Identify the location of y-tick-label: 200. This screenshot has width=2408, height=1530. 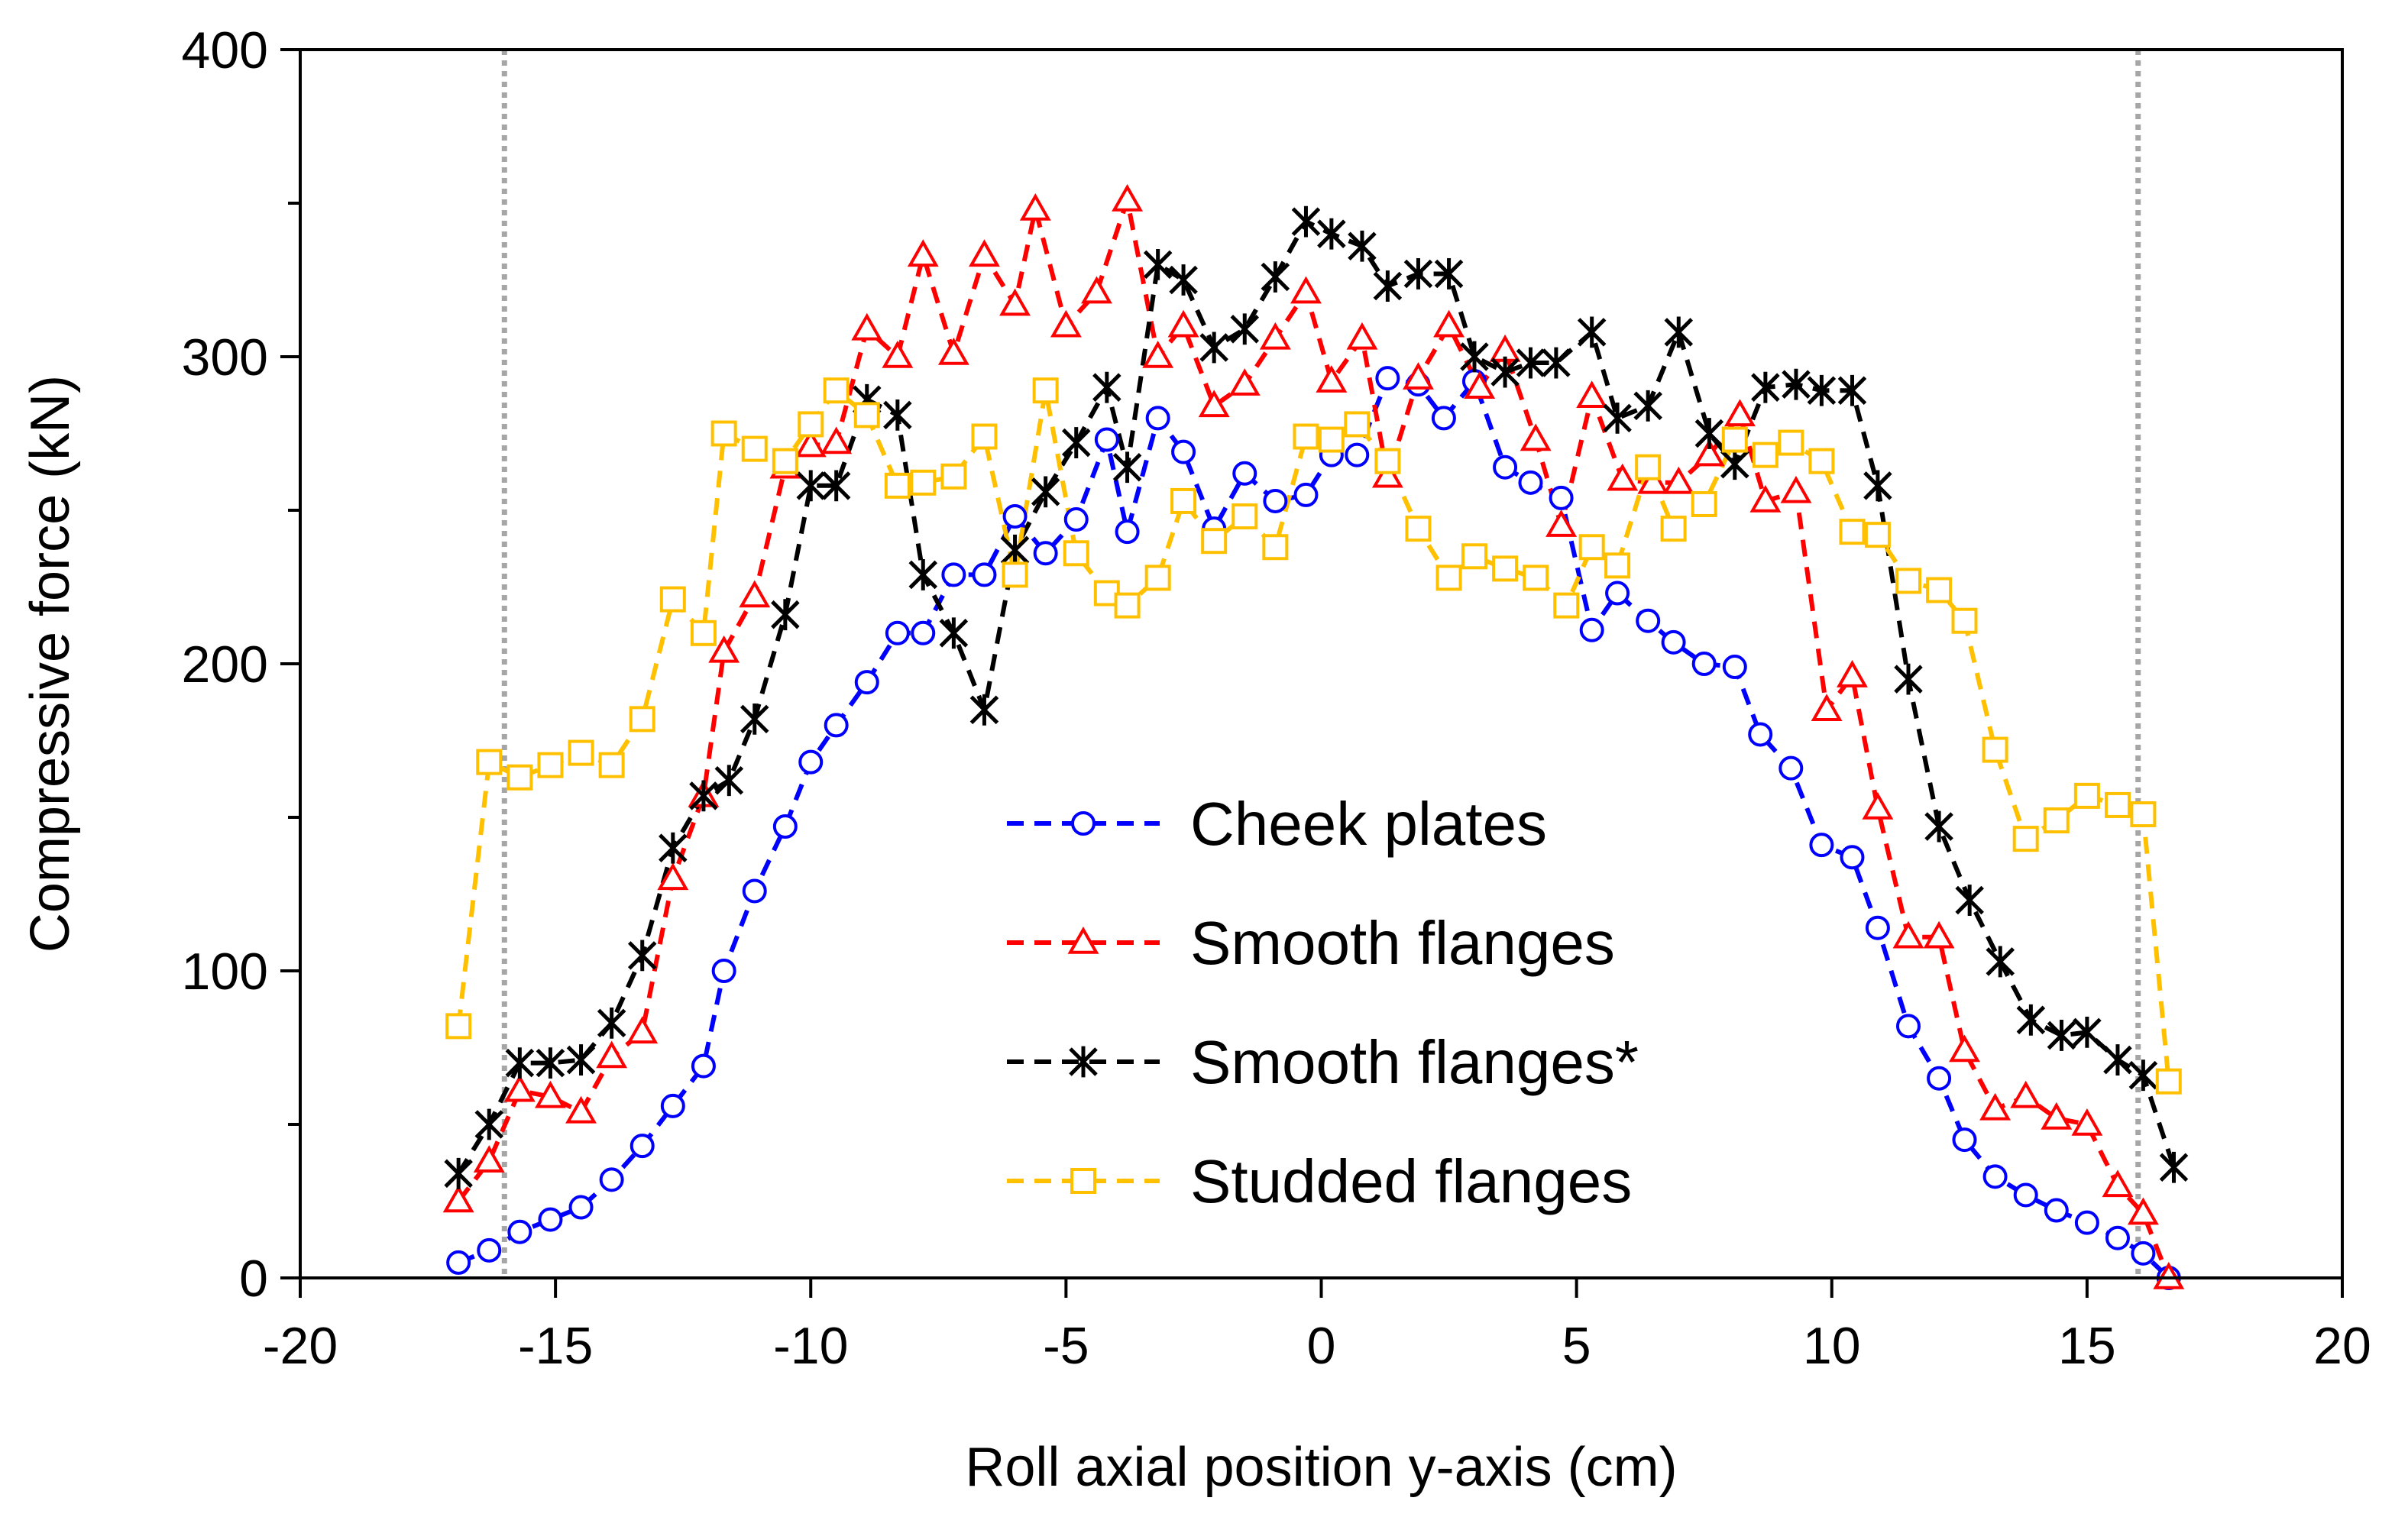
(225, 665).